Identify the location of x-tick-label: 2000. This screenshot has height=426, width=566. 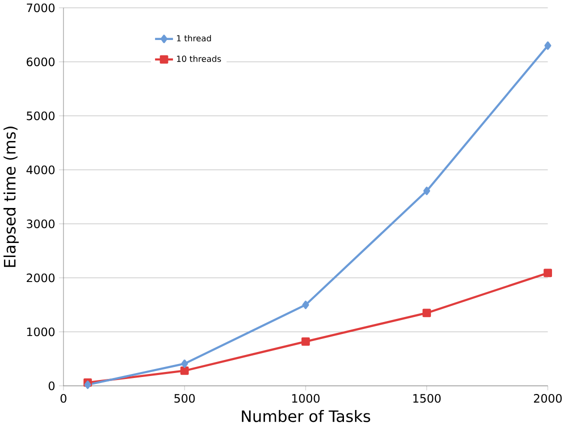
(548, 398).